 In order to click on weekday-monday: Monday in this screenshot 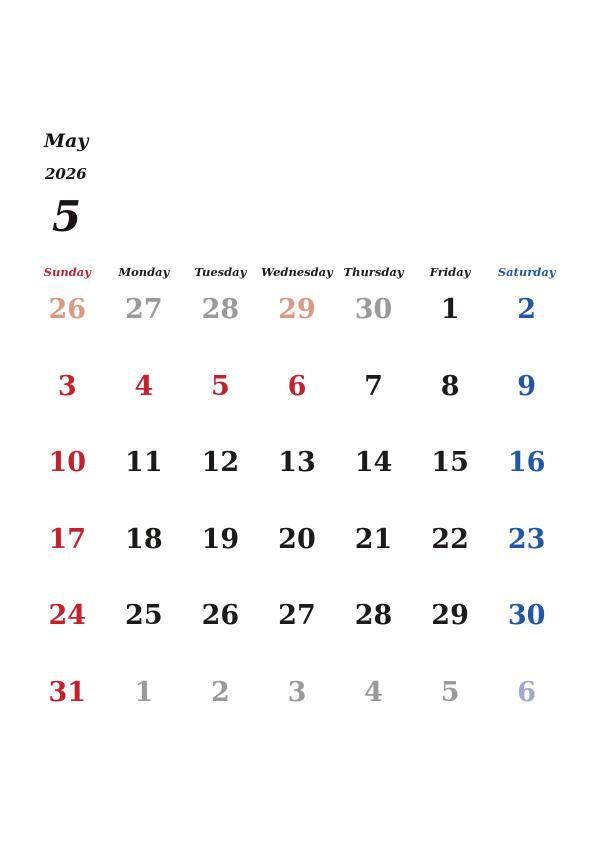, I will do `click(144, 272)`.